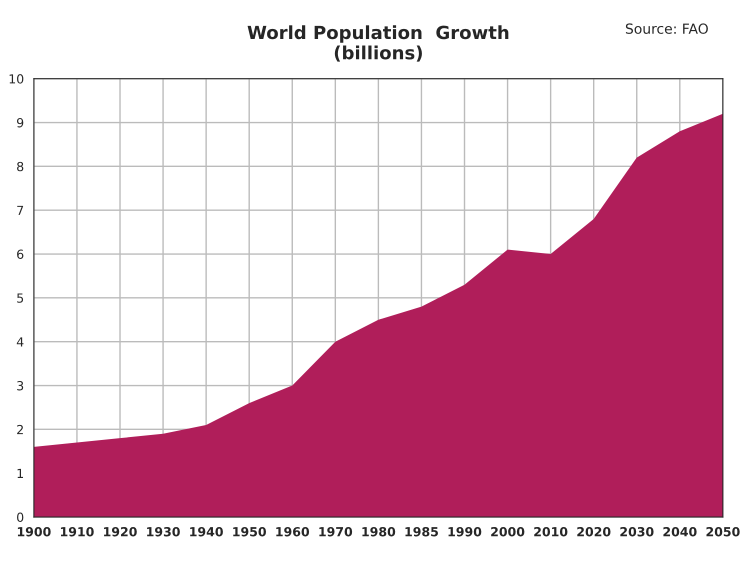 Image resolution: width=753 pixels, height=562 pixels. Describe the element at coordinates (680, 531) in the screenshot. I see `x-tick-label: 2040` at that location.